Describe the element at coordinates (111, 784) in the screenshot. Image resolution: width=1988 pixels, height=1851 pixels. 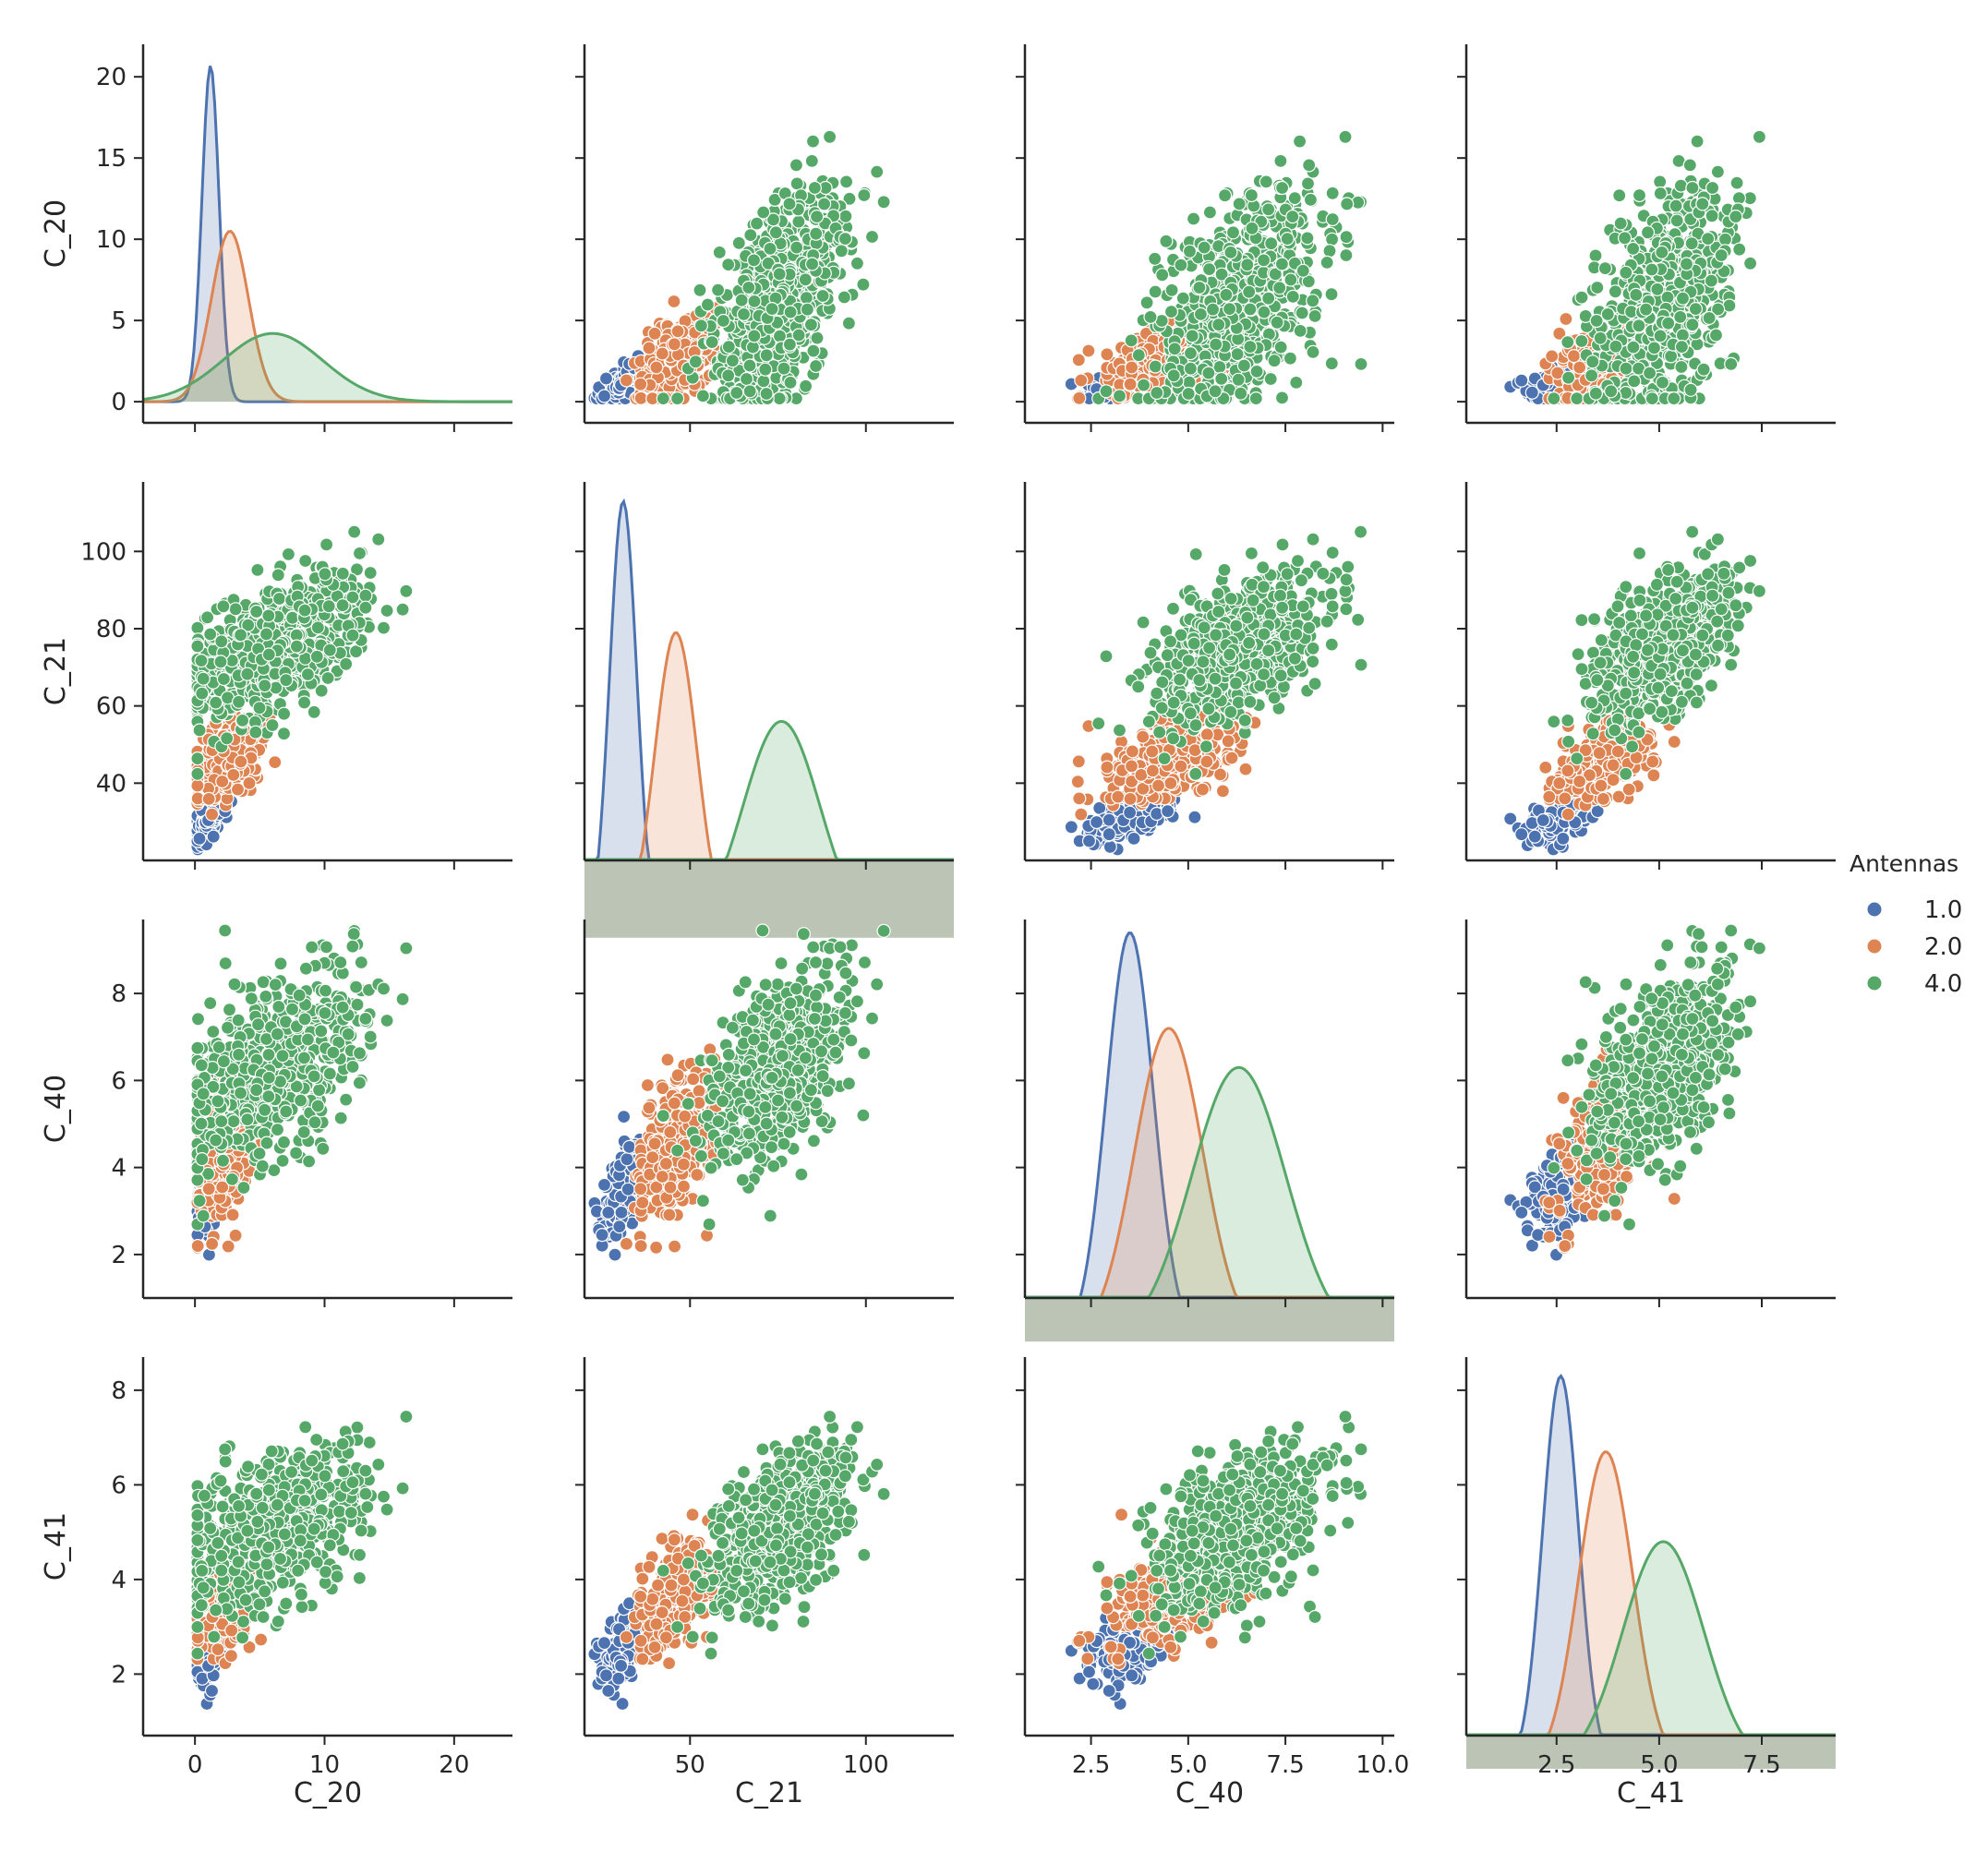
I see `y-tick-label: 40` at that location.